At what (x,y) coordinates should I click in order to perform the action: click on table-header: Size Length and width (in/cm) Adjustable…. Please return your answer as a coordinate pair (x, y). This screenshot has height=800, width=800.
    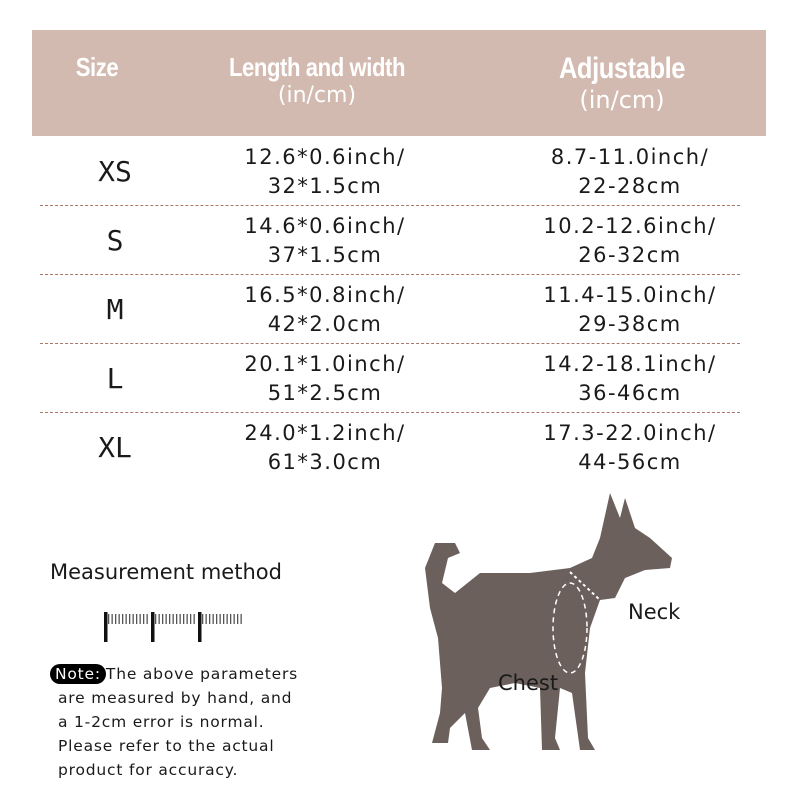
    Looking at the image, I should click on (399, 83).